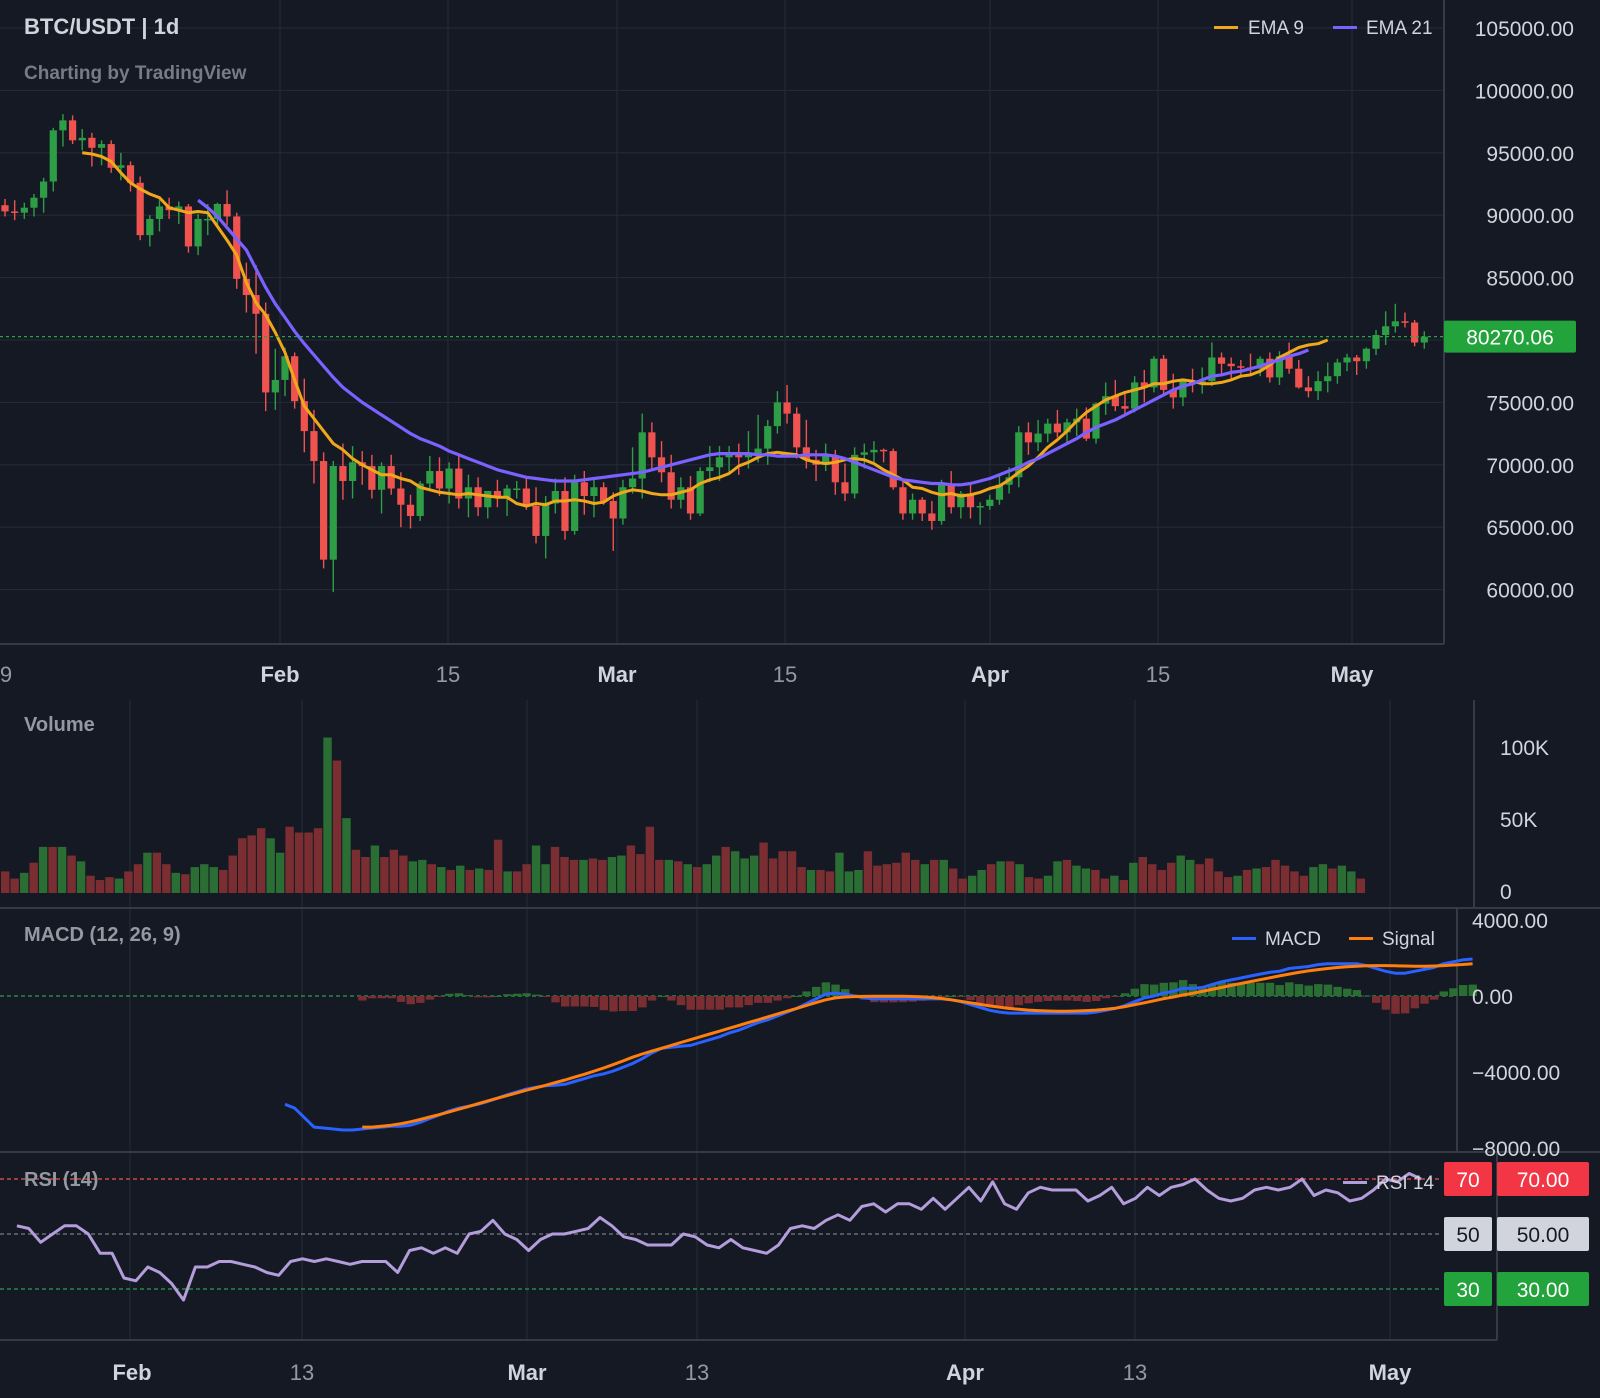 The image size is (1600, 1398). Describe the element at coordinates (6, 674) in the screenshot. I see `time-tick-top: 9` at that location.